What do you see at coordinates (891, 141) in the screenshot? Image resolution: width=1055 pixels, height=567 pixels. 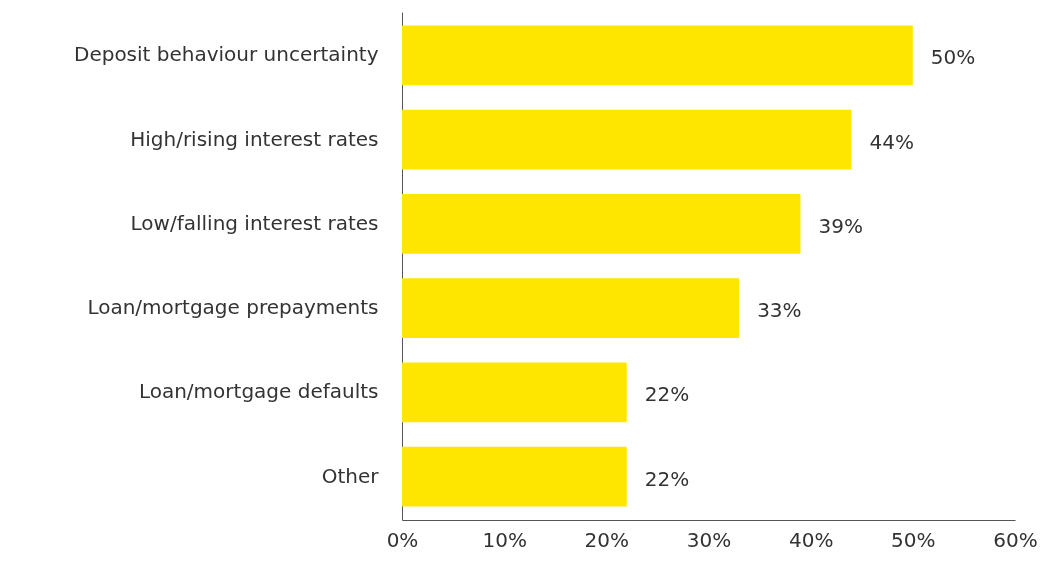 I see `data-label: 44%` at bounding box center [891, 141].